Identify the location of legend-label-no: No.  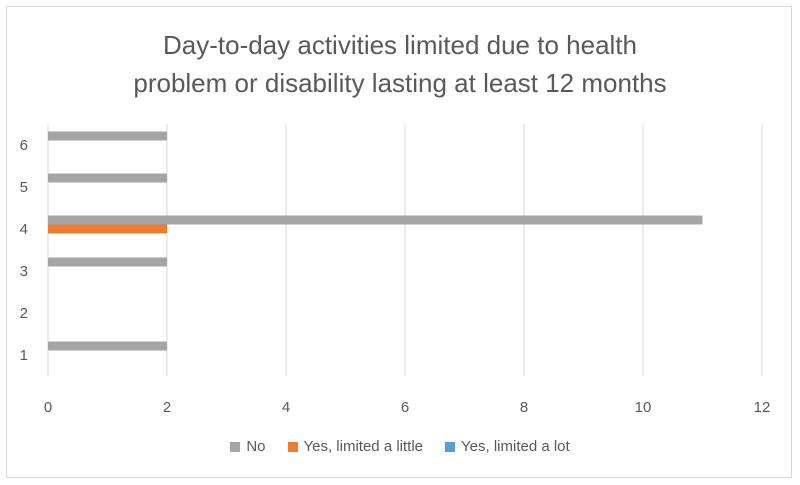
(256, 446).